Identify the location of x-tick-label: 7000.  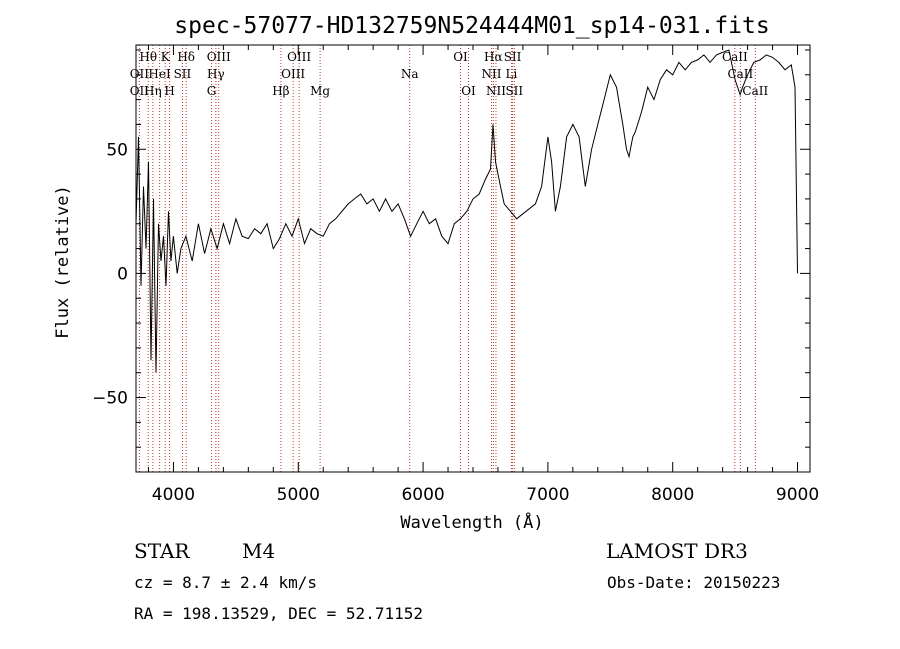
(547, 495).